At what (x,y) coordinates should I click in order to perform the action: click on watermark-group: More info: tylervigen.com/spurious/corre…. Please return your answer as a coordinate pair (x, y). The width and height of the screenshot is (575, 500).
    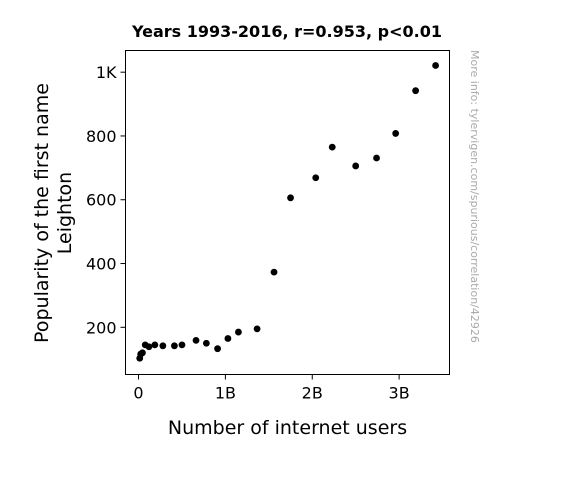
    Looking at the image, I should click on (474, 196).